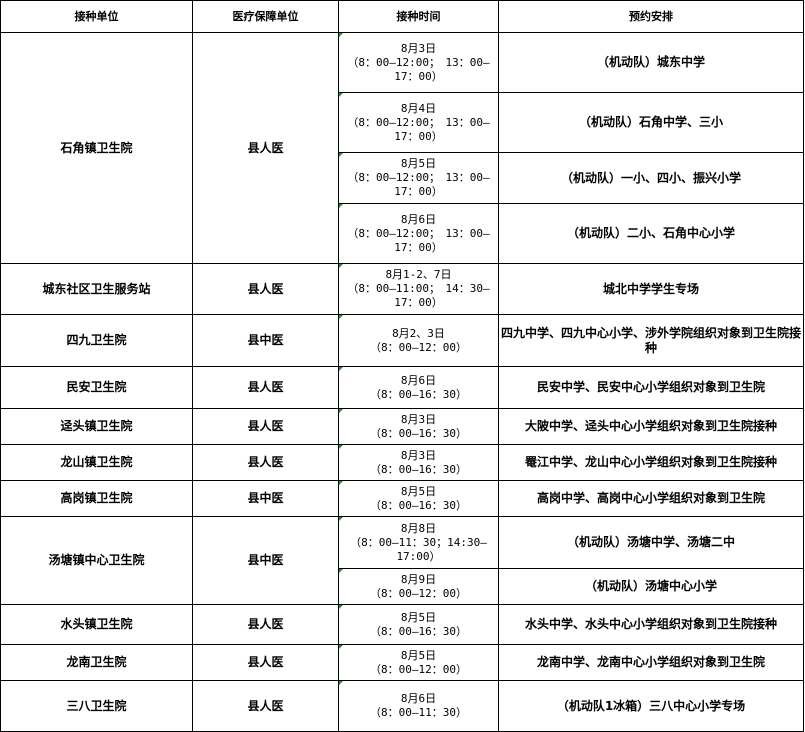 This screenshot has height=732, width=805. I want to click on time-cell: 8月1-2、7日 （8：00—11:00； 14：30—17：00）, so click(418, 289).